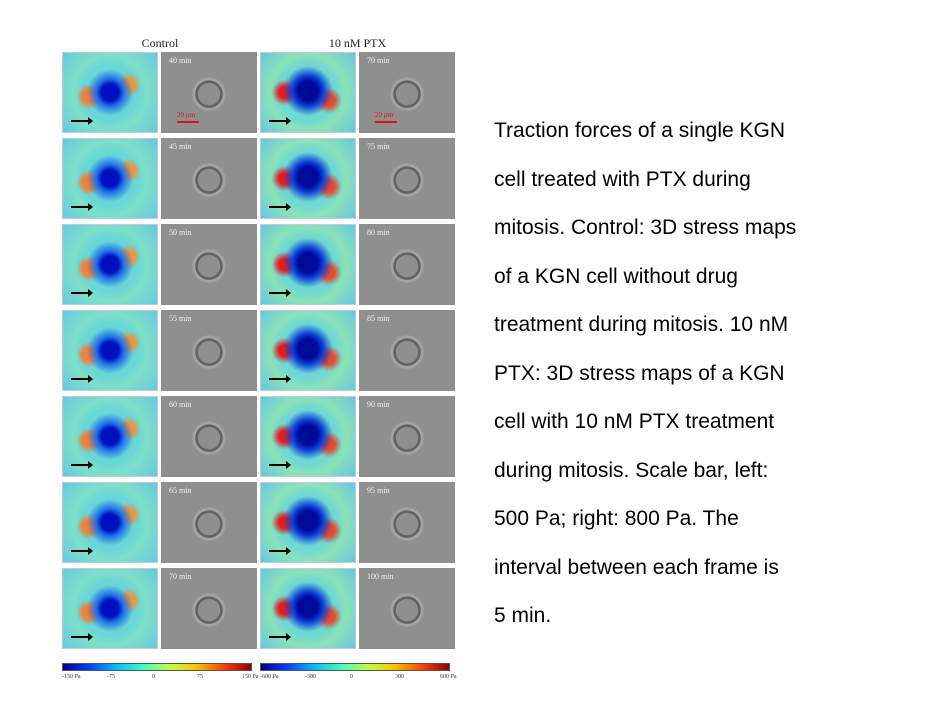 The width and height of the screenshot is (945, 709). Describe the element at coordinates (209, 264) in the screenshot. I see `control-cell-image: 50 min` at that location.